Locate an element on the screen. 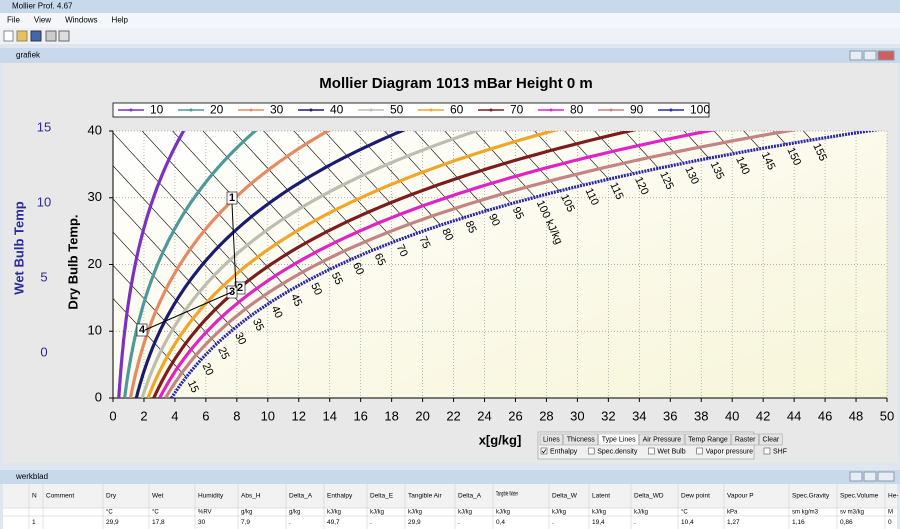 This screenshot has height=529, width=900. tool-print is located at coordinates (51, 36).